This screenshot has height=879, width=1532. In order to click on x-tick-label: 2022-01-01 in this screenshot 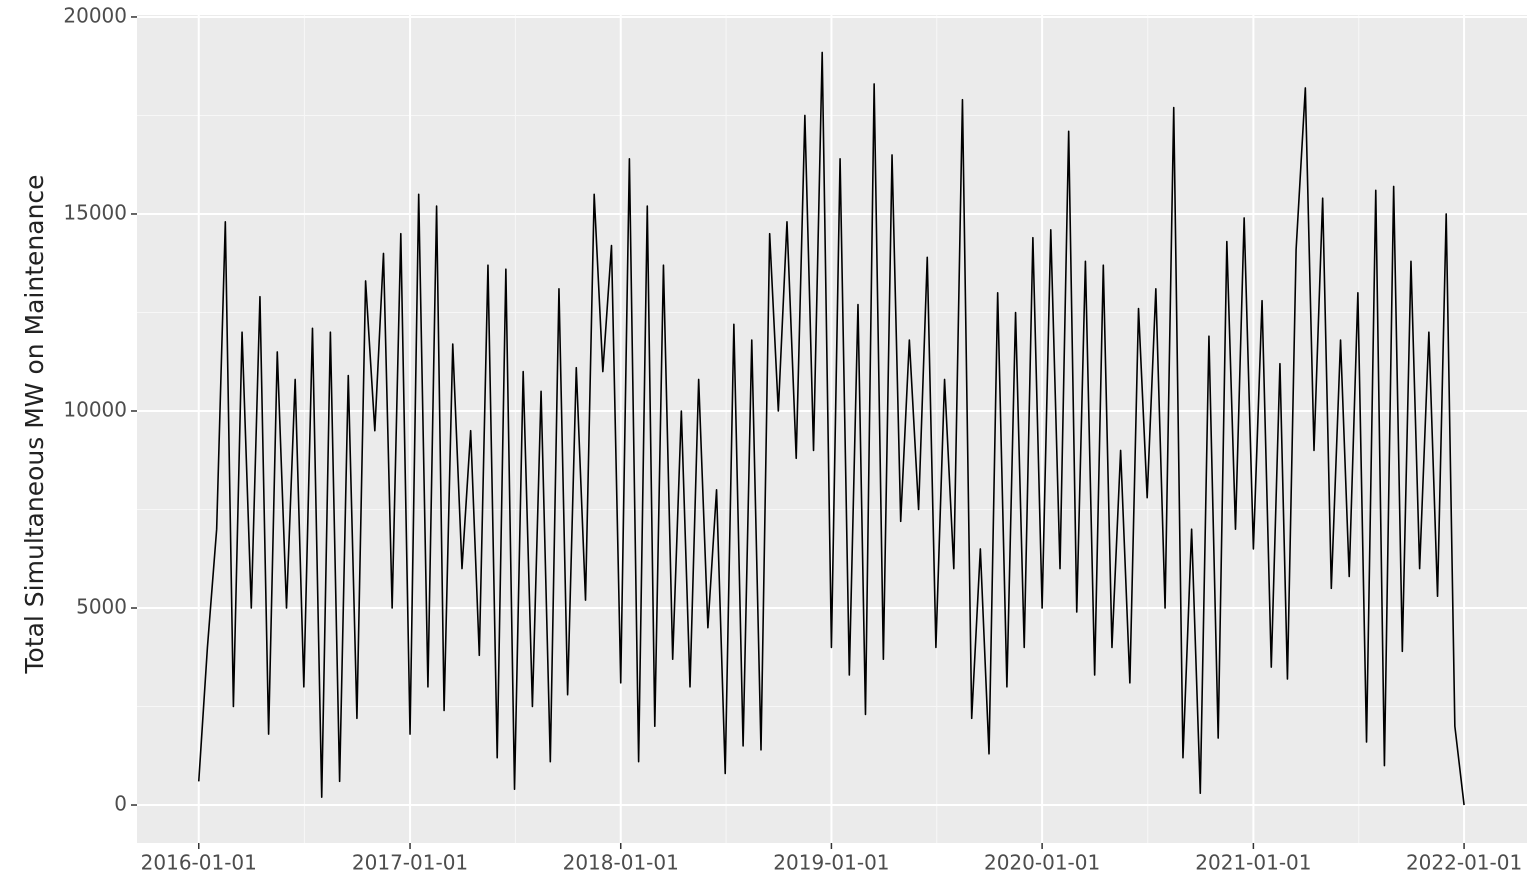, I will do `click(1464, 863)`.